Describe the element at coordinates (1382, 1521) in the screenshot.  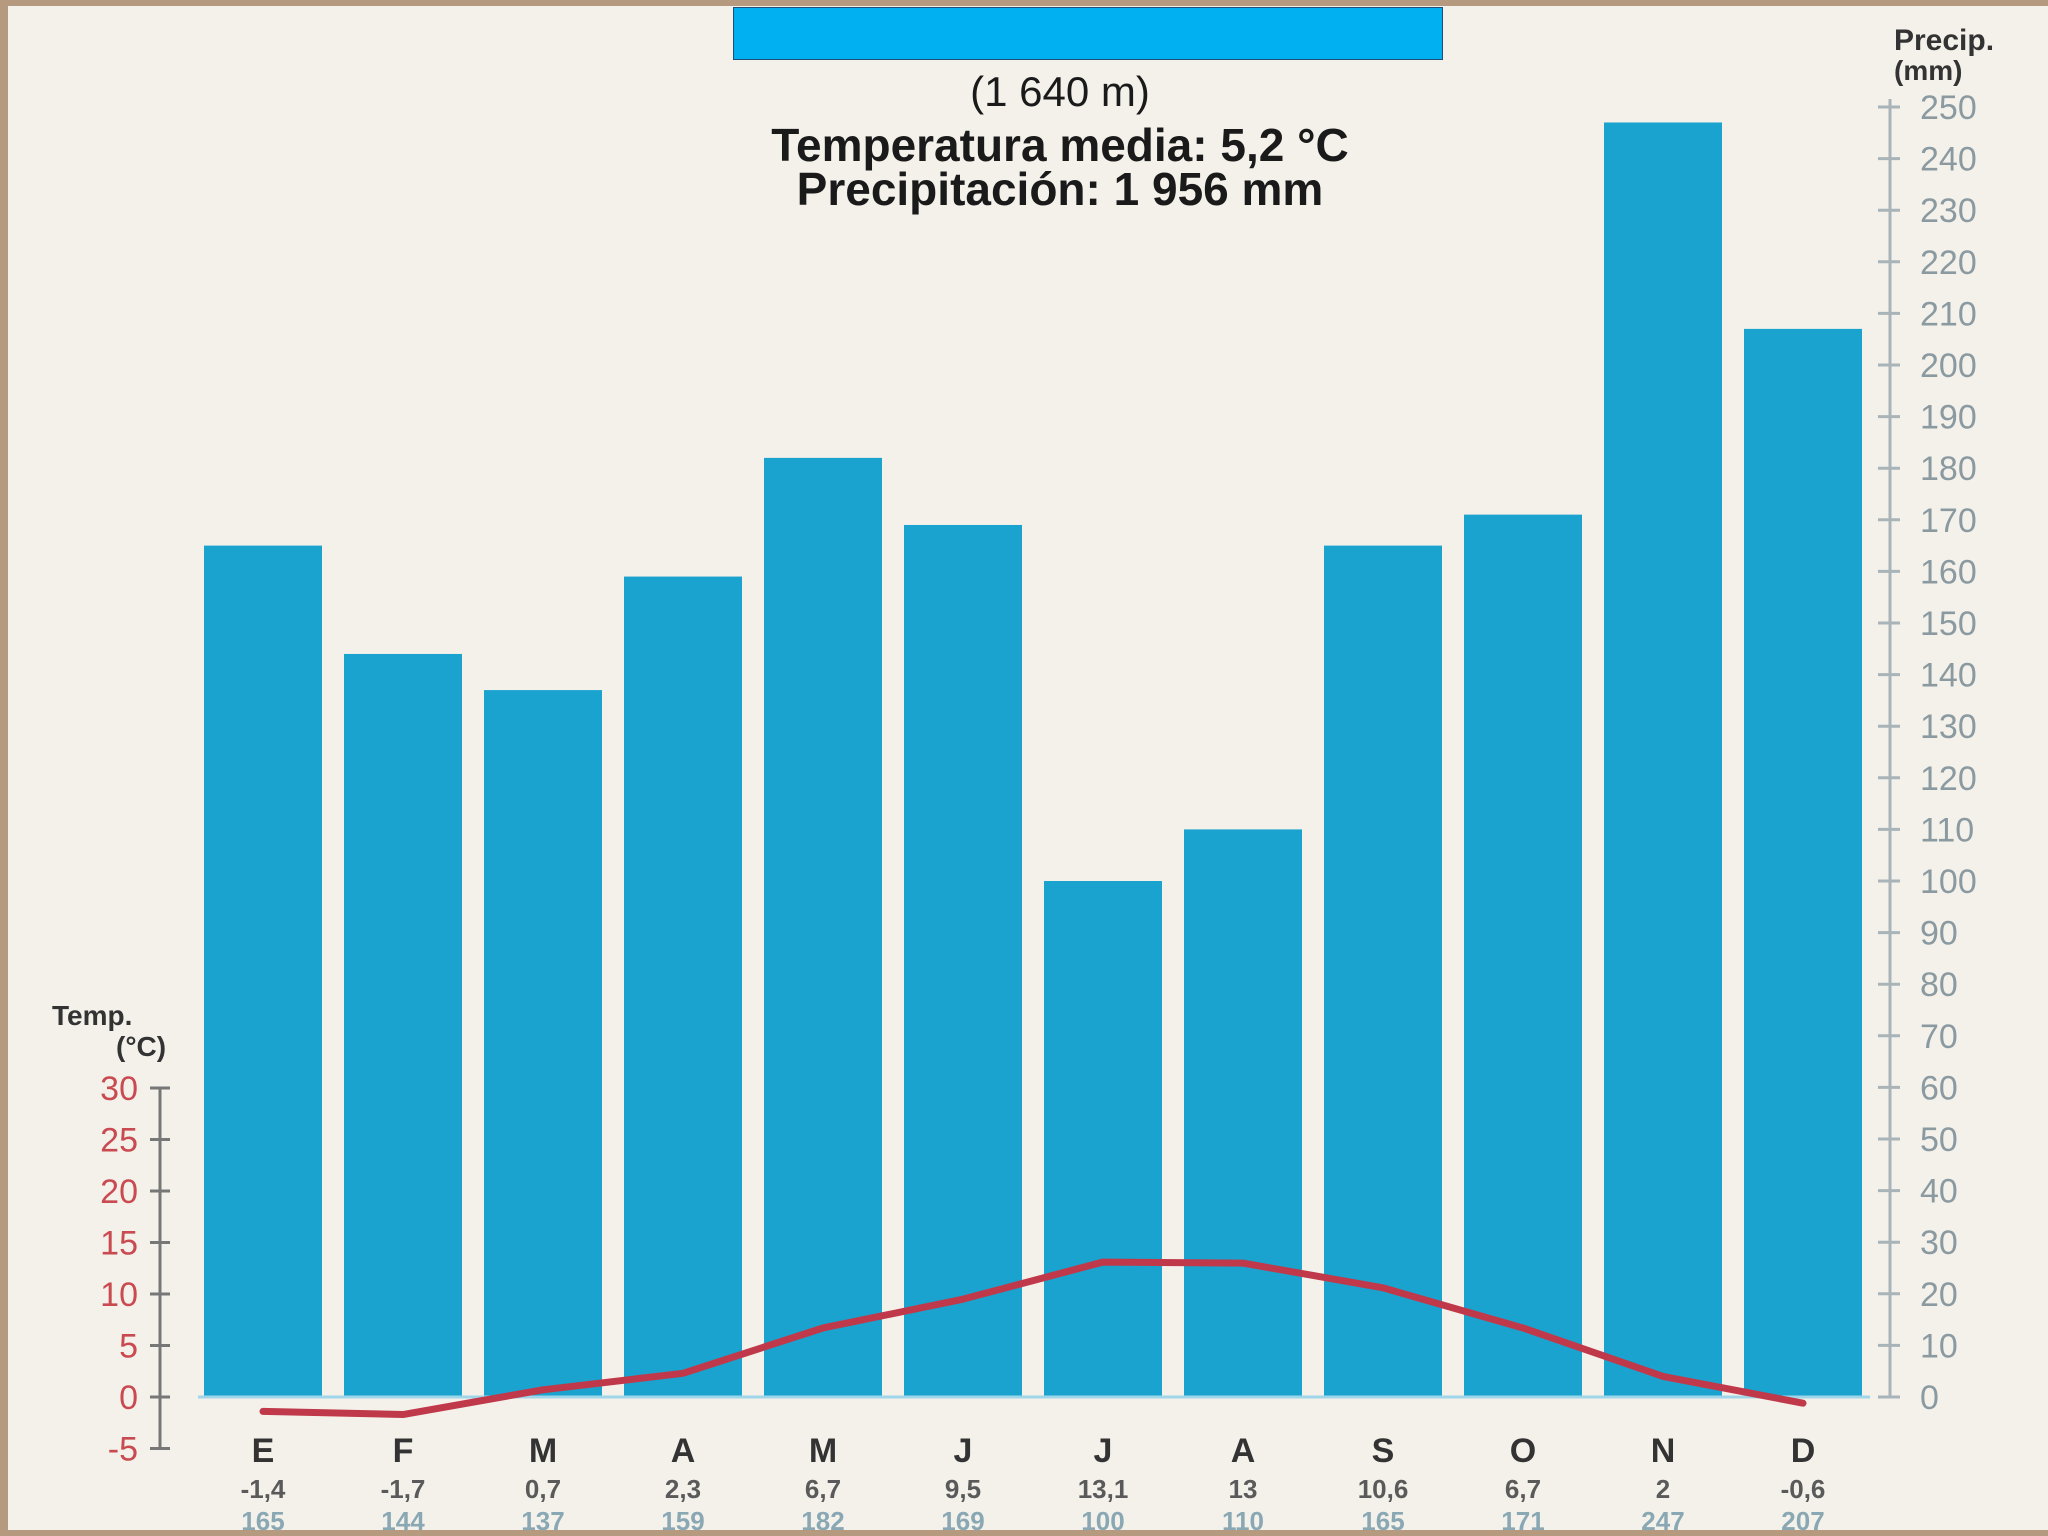
I see `precipitation-value-8: 165` at that location.